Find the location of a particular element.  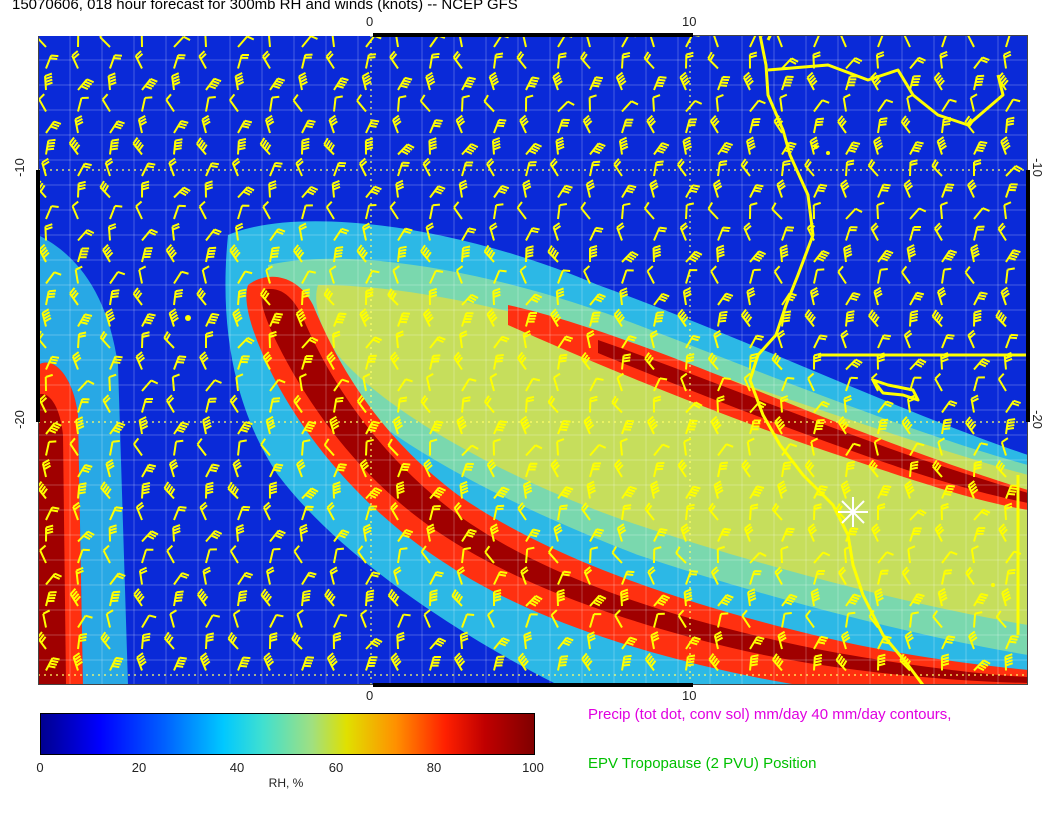

lon-tick-top-0: 0 is located at coordinates (370, 21).